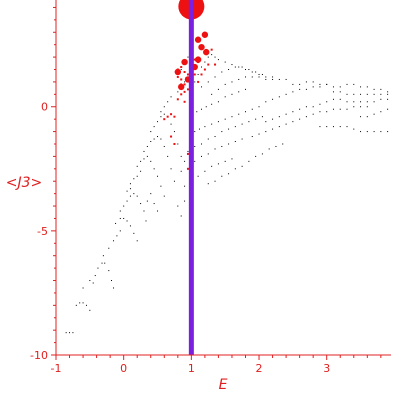 The width and height of the screenshot is (400, 400). I want to click on x-tick-label: 0, so click(123, 368).